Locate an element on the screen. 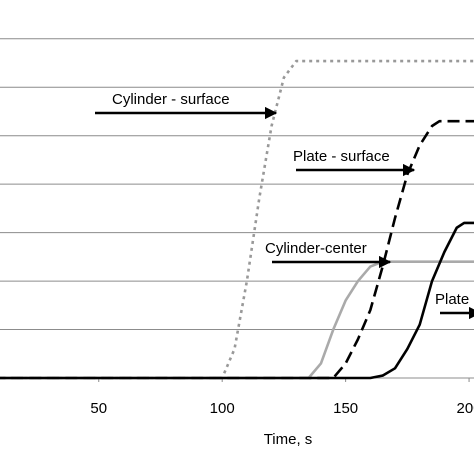 Image resolution: width=474 pixels, height=474 pixels. x-tick-label: 100 is located at coordinates (222, 408).